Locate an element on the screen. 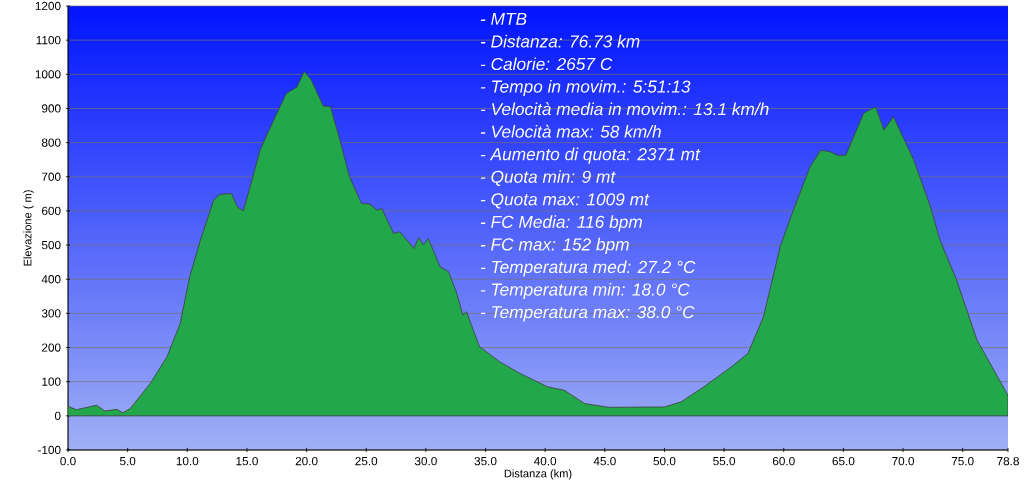 Image resolution: width=1024 pixels, height=492 pixels. y-tick-label: 700 is located at coordinates (51, 176).